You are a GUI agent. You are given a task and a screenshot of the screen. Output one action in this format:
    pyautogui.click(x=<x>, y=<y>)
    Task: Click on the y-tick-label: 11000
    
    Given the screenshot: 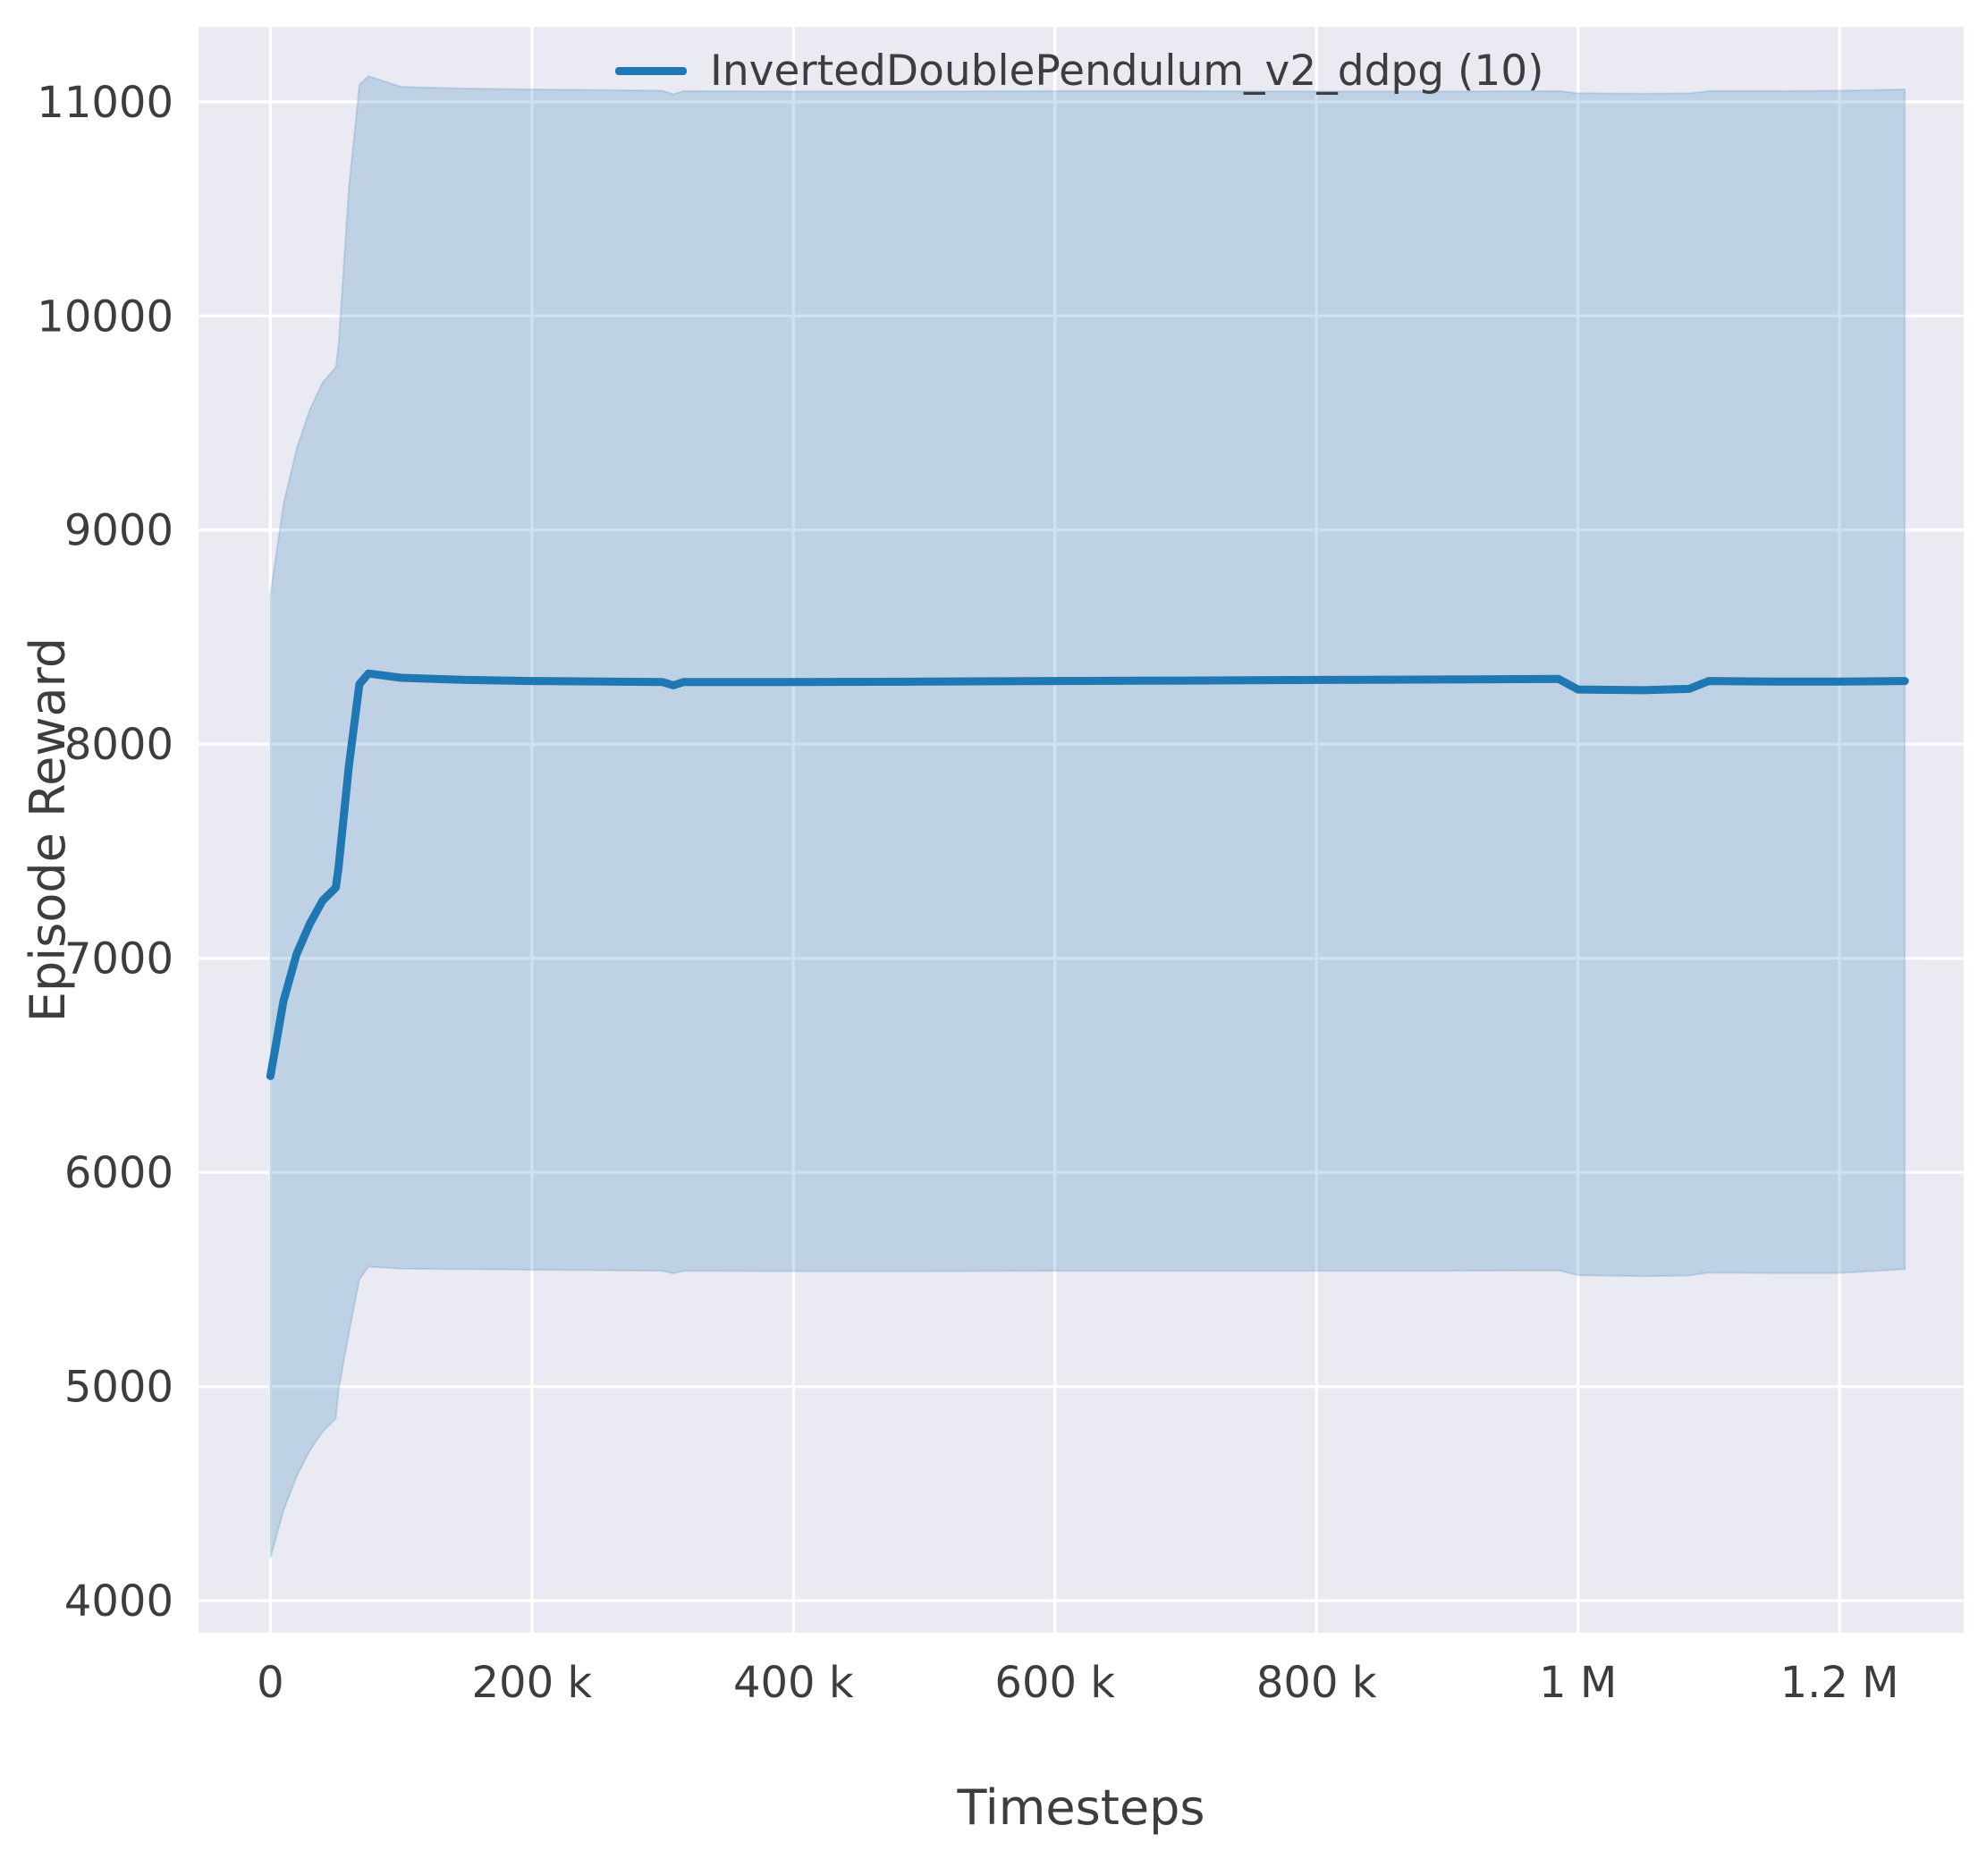 What is the action you would take?
    pyautogui.click(x=105, y=103)
    